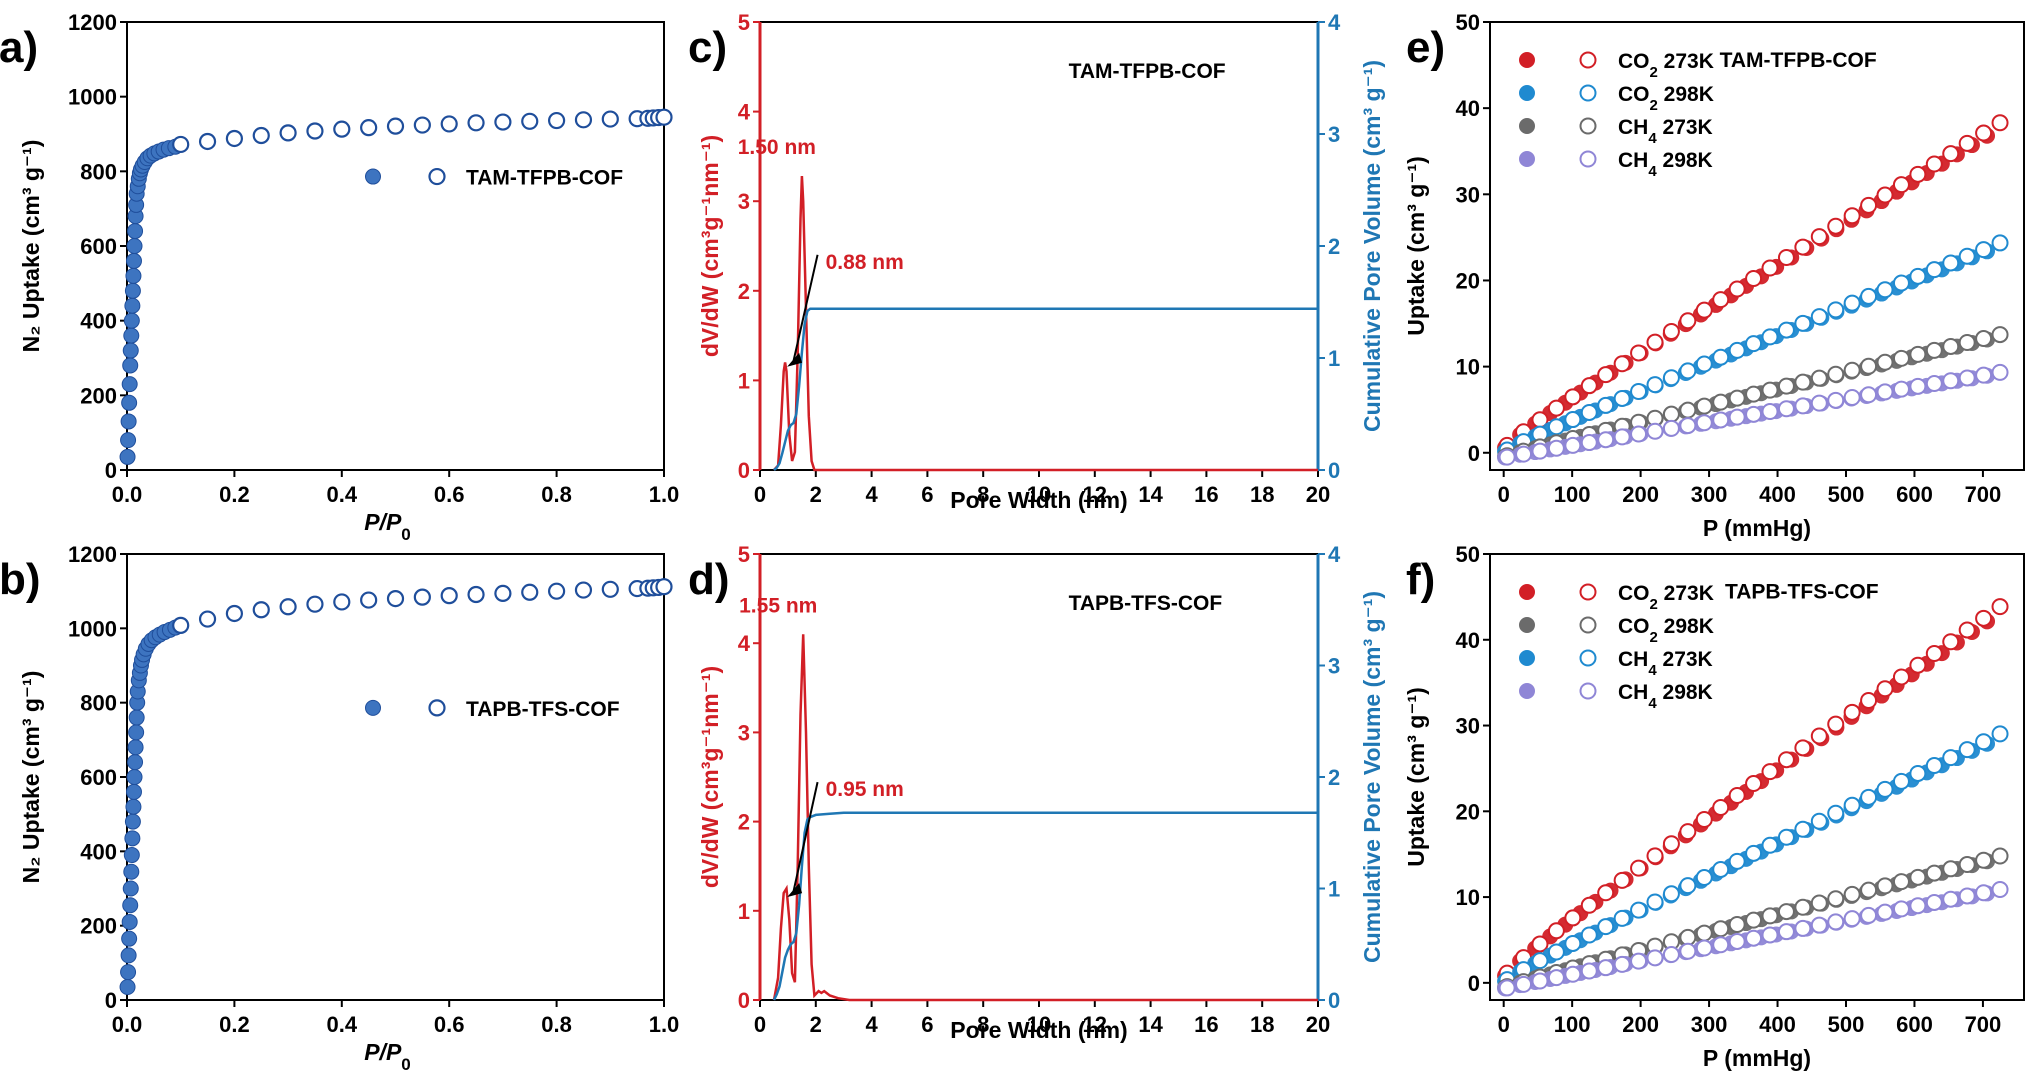  Describe the element at coordinates (1685, 127) in the screenshot. I see `legend-label-suffix: 273K` at that location.